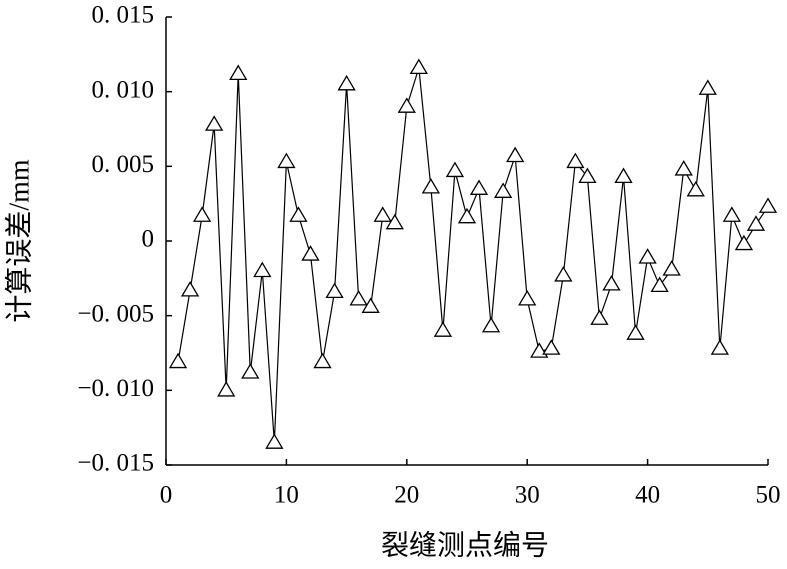 The image size is (787, 569). What do you see at coordinates (123, 164) in the screenshot?
I see `y-tick-label: 0. 005` at bounding box center [123, 164].